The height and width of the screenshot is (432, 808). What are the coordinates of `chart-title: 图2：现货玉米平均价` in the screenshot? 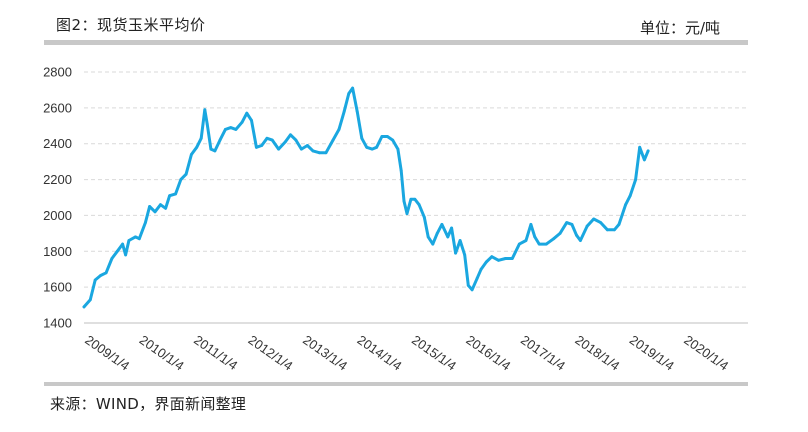 It's located at (131, 25).